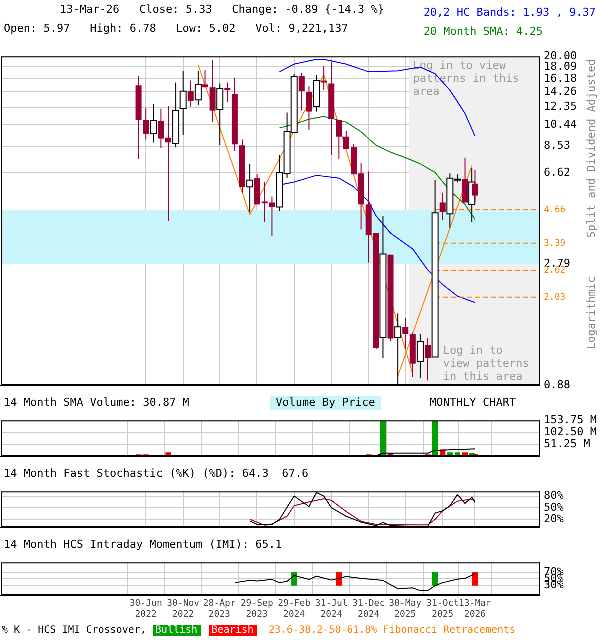  I want to click on text: Bullish, so click(176, 630).